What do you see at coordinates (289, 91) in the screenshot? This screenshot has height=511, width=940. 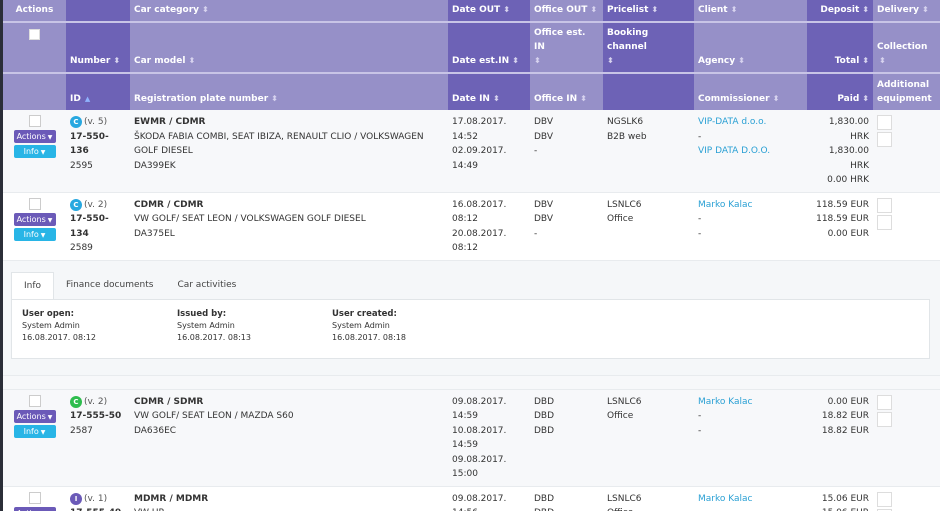 I see `col-registration-plate-header: Registration plate number ⬍` at bounding box center [289, 91].